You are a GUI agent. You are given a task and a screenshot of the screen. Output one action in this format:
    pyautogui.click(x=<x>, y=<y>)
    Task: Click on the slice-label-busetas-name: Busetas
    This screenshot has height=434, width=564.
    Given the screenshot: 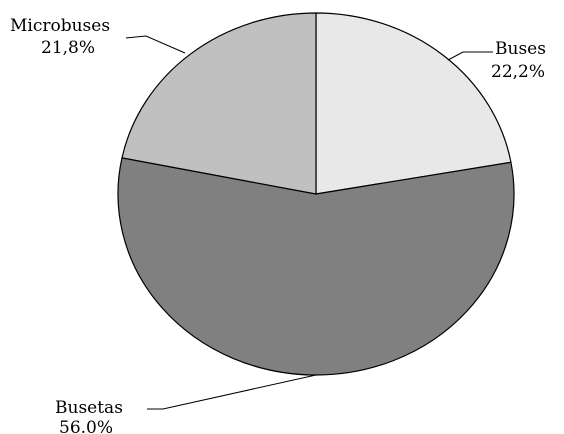 What is the action you would take?
    pyautogui.click(x=89, y=408)
    